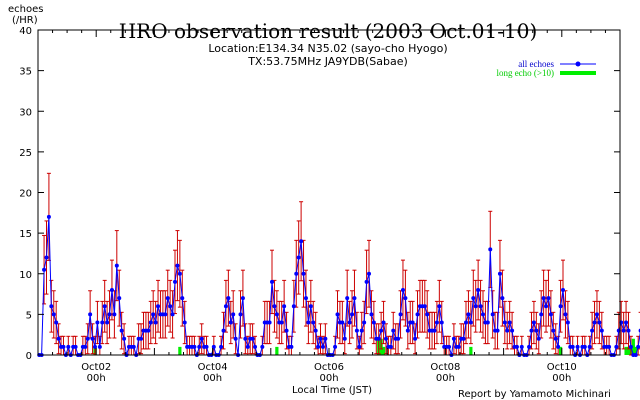 The height and width of the screenshot is (400, 640). Describe the element at coordinates (327, 61) in the screenshot. I see `transmitter-subtitle: TX:53.75MHz JA9YDB(Sabae)` at that location.